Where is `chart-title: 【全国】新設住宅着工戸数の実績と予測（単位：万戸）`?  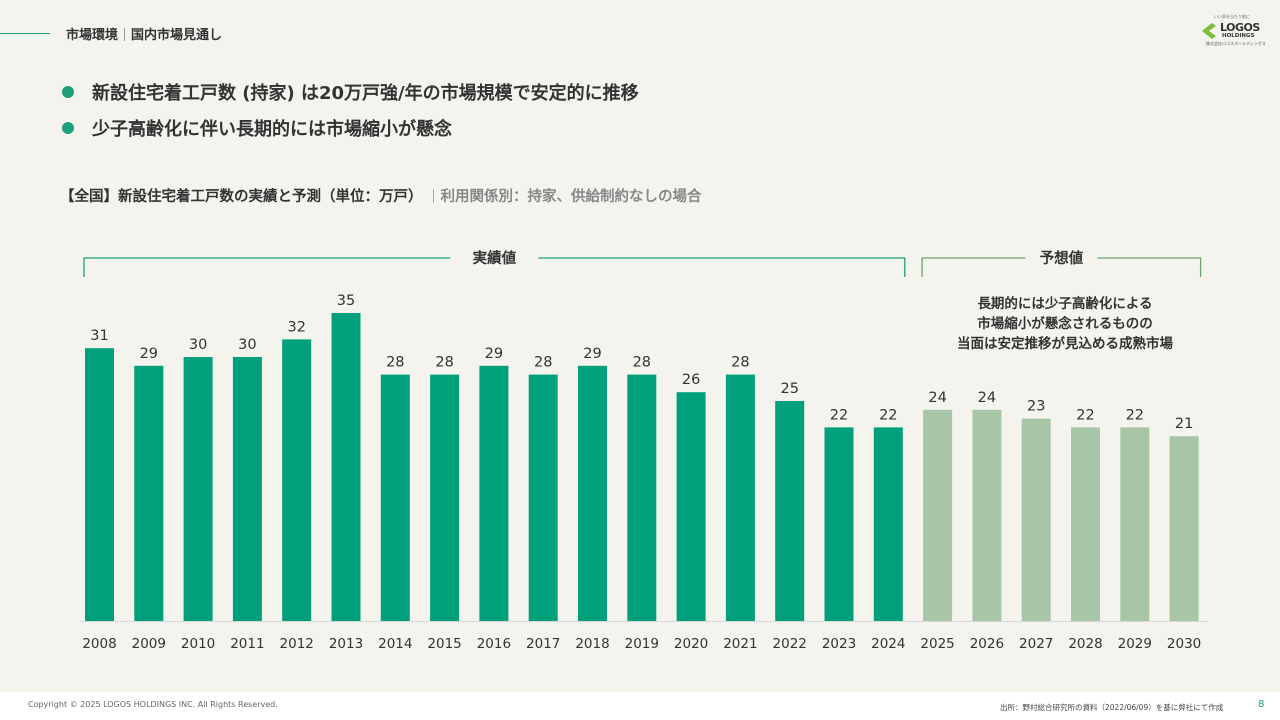 chart-title: 【全国】新設住宅着工戸数の実績と予測（単位：万戸） is located at coordinates (241, 197).